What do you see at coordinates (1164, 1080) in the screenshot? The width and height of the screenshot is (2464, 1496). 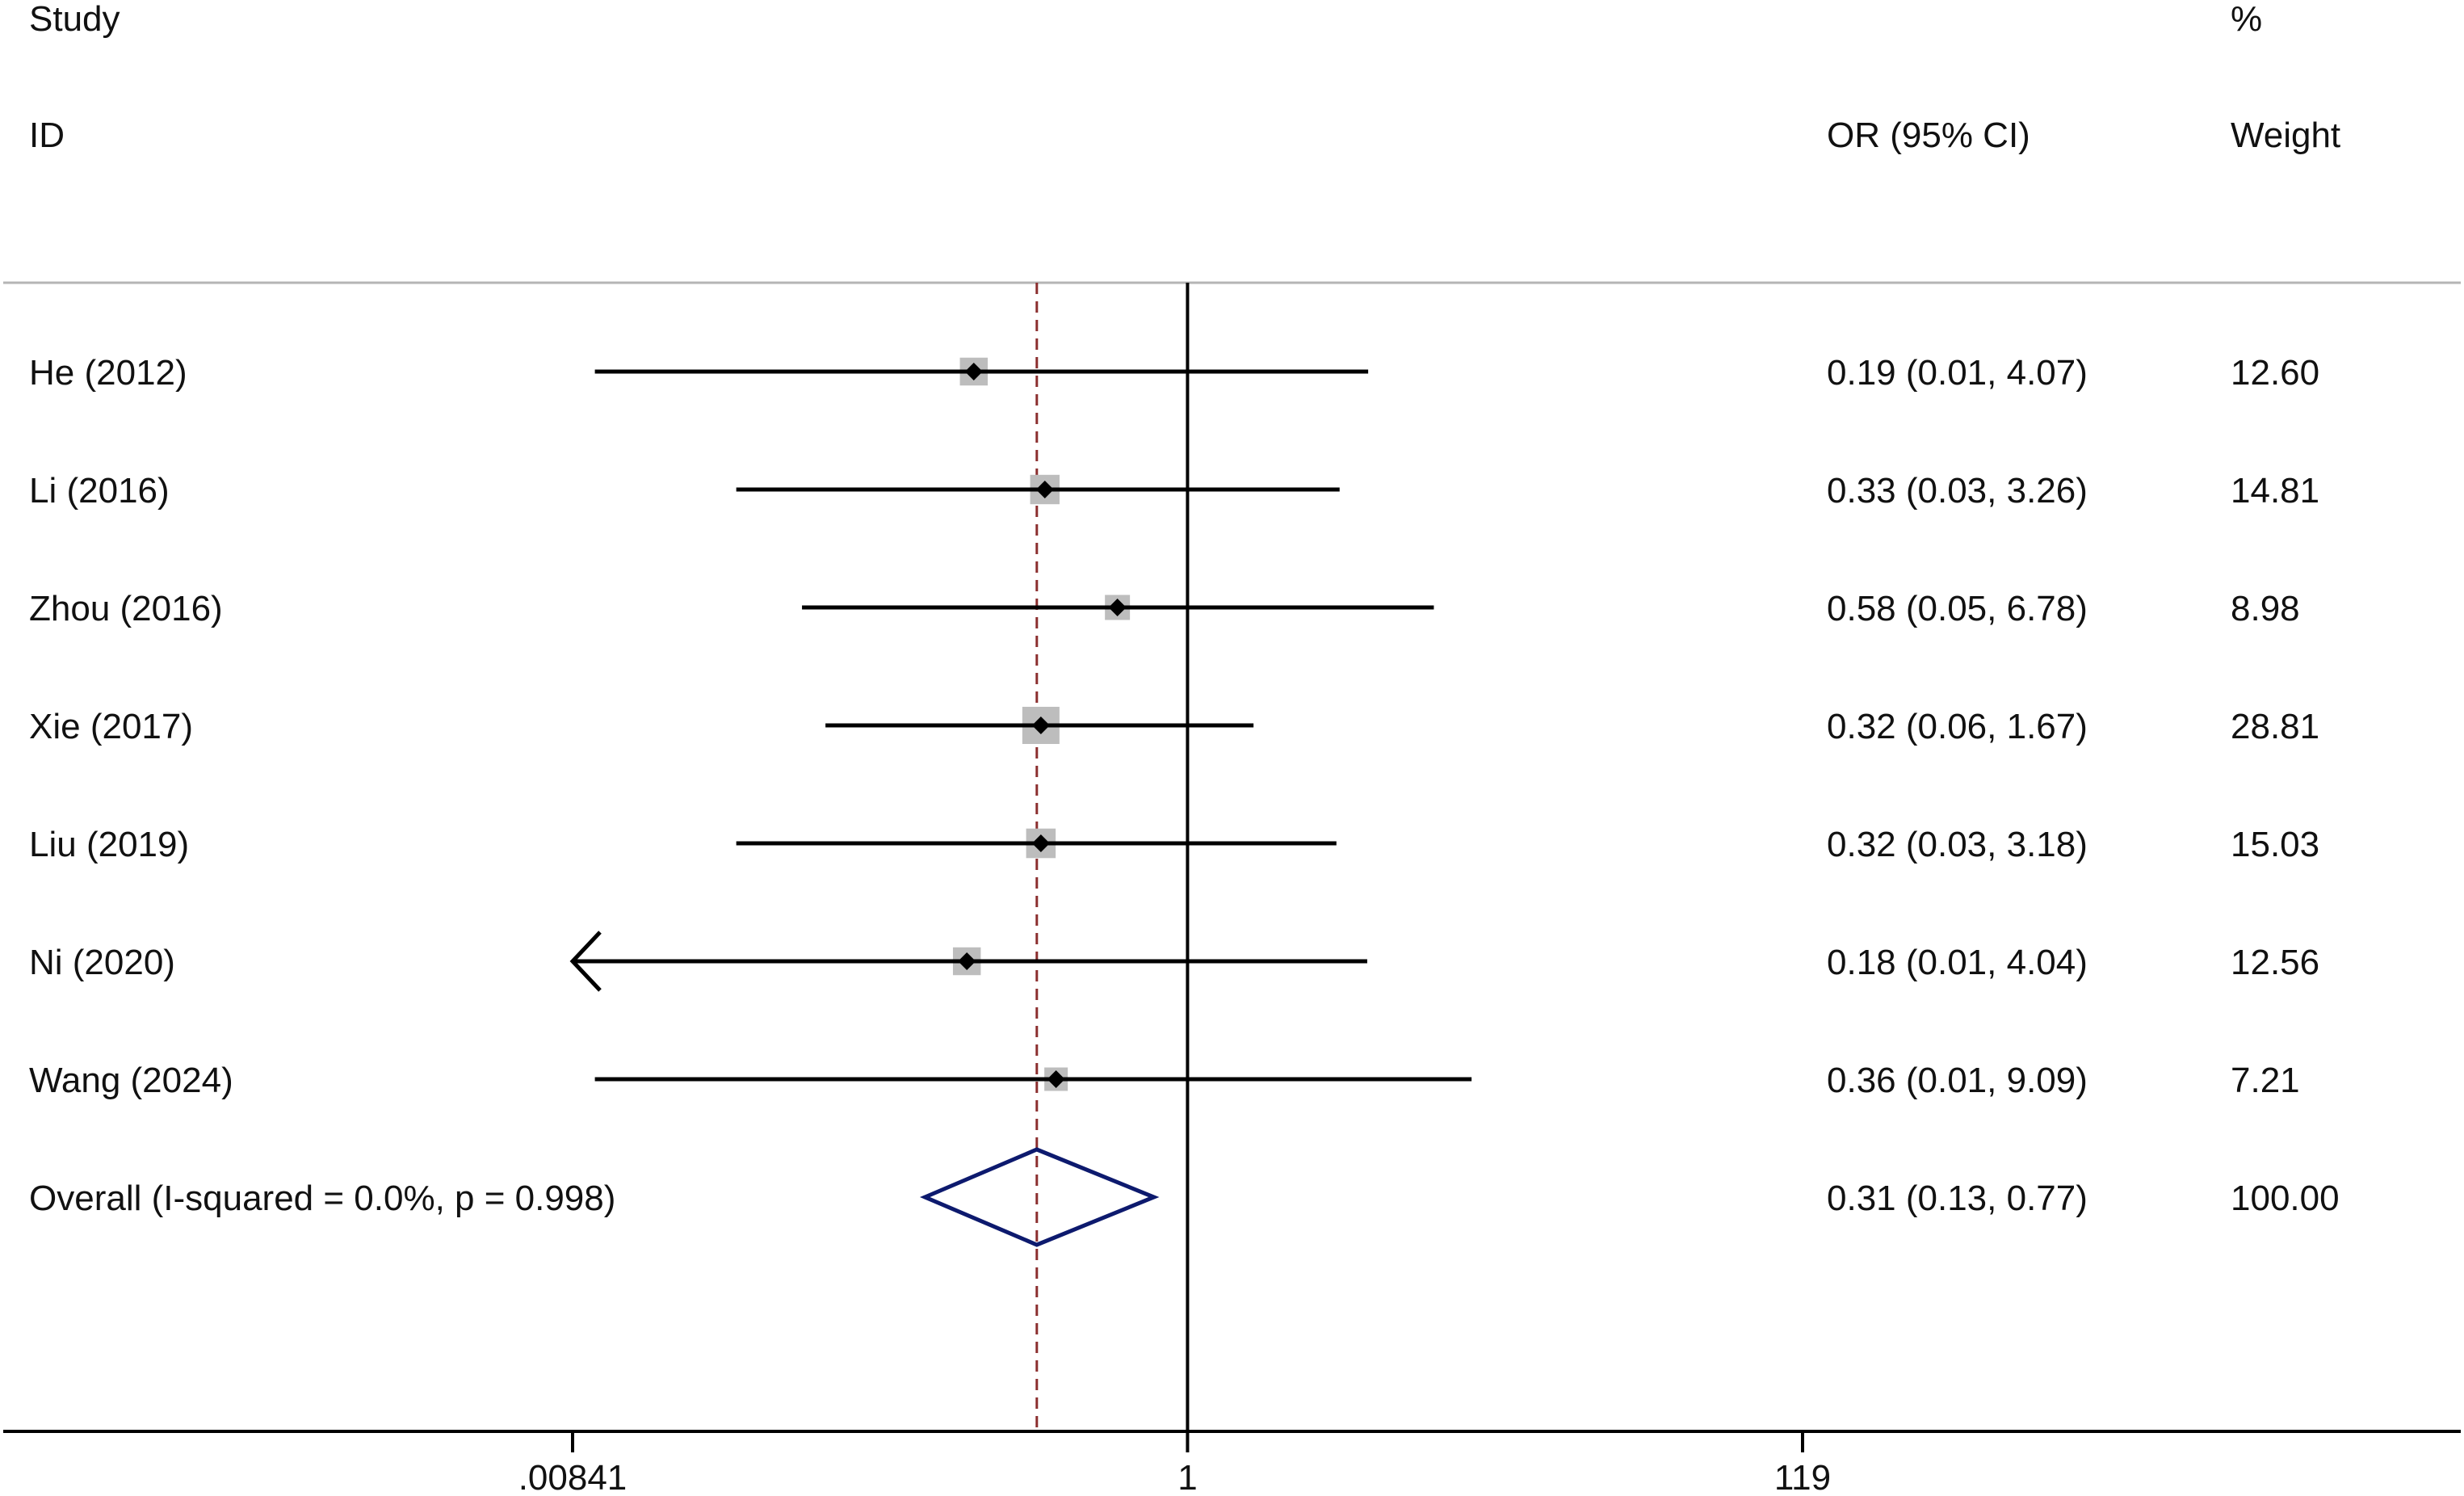 I see `study-row: Wang (2024) 0.36 (0.01, 9.09) 7.21` at bounding box center [1164, 1080].